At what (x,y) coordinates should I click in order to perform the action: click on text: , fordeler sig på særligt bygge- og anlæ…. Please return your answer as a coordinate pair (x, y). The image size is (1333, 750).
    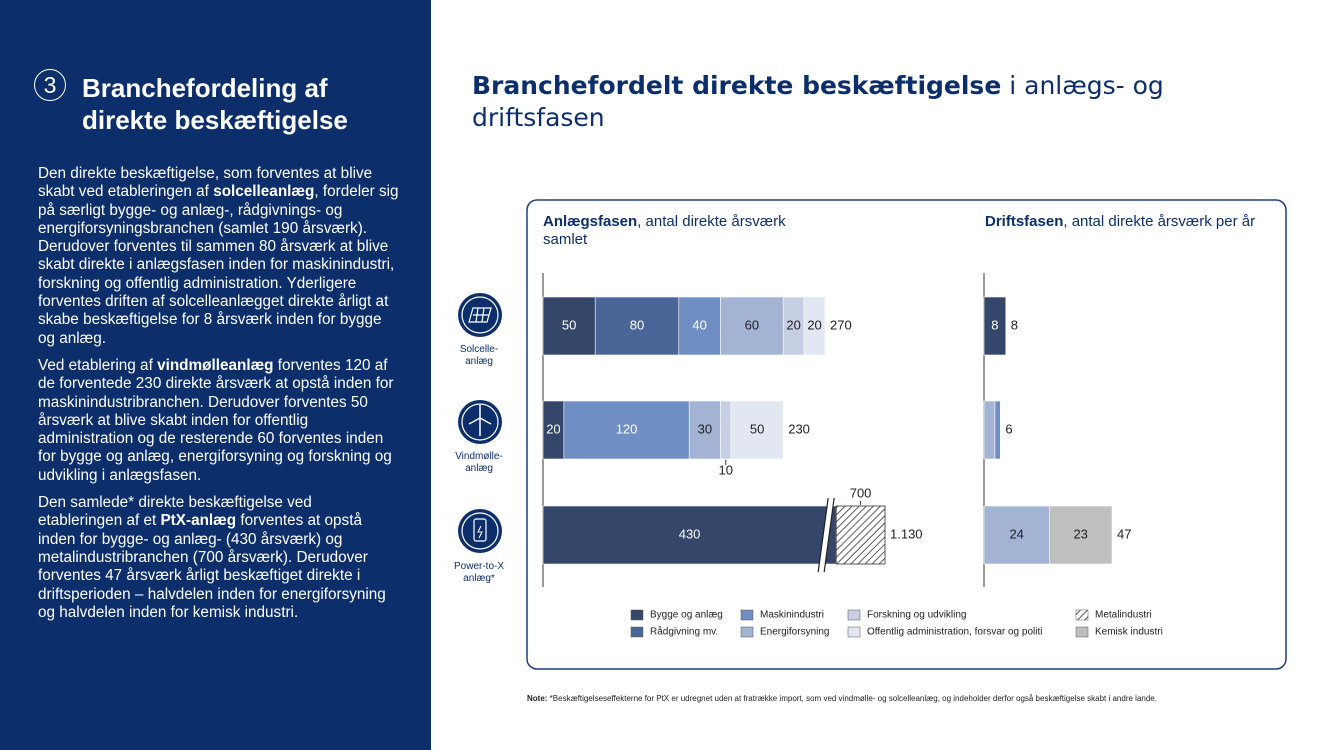
    Looking at the image, I should click on (218, 265).